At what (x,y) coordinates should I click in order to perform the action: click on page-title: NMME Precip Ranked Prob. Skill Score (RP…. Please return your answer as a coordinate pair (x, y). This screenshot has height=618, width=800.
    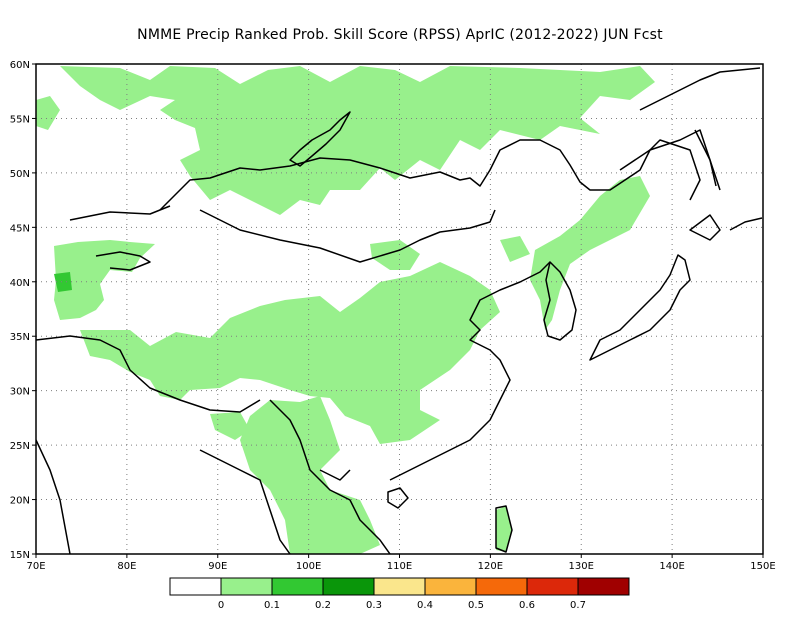
    Looking at the image, I should click on (400, 35).